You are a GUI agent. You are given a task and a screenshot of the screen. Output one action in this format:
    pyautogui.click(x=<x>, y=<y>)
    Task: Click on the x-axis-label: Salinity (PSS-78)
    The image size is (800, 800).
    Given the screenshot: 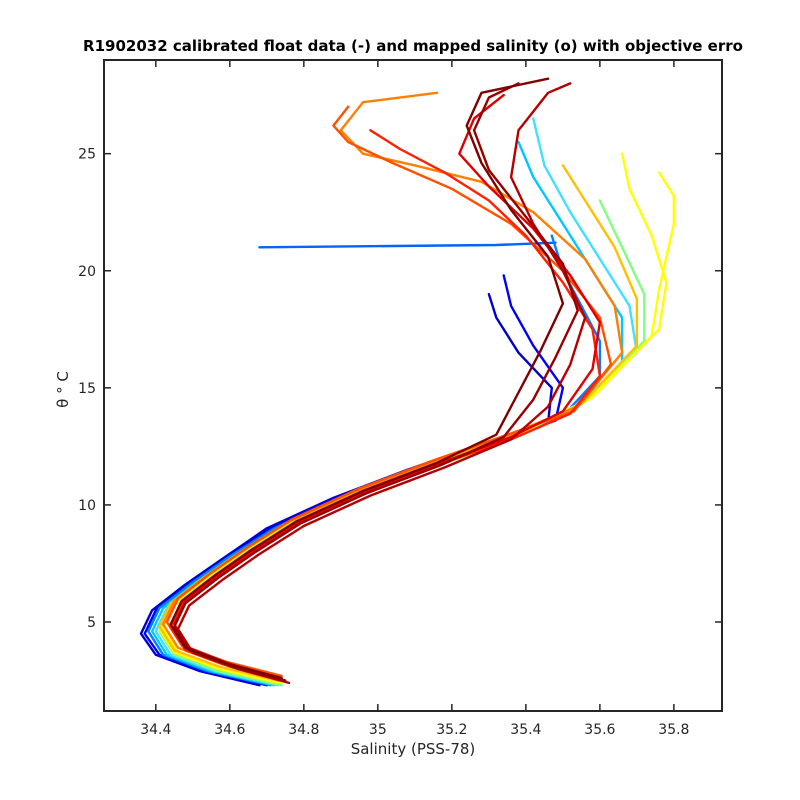 What is the action you would take?
    pyautogui.click(x=413, y=749)
    